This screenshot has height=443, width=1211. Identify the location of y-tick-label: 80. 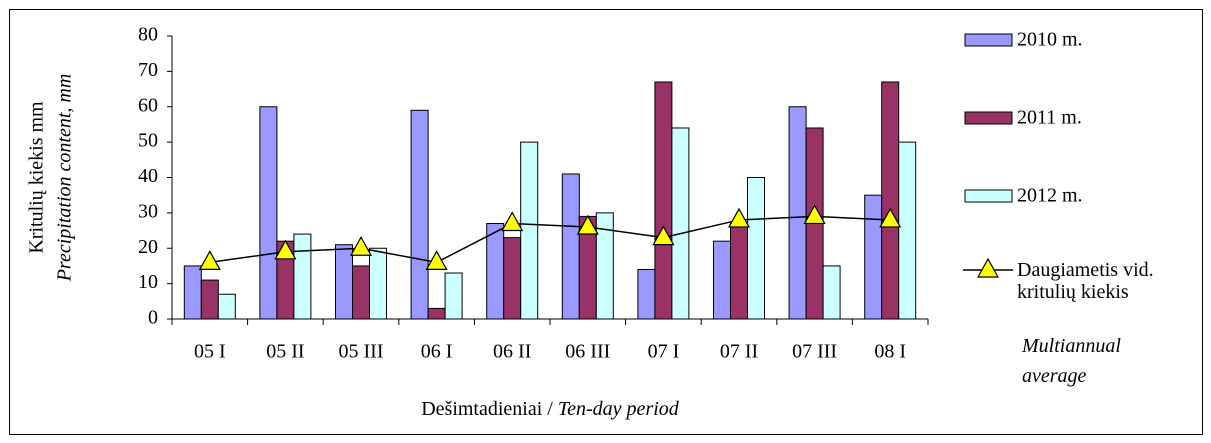
(148, 35).